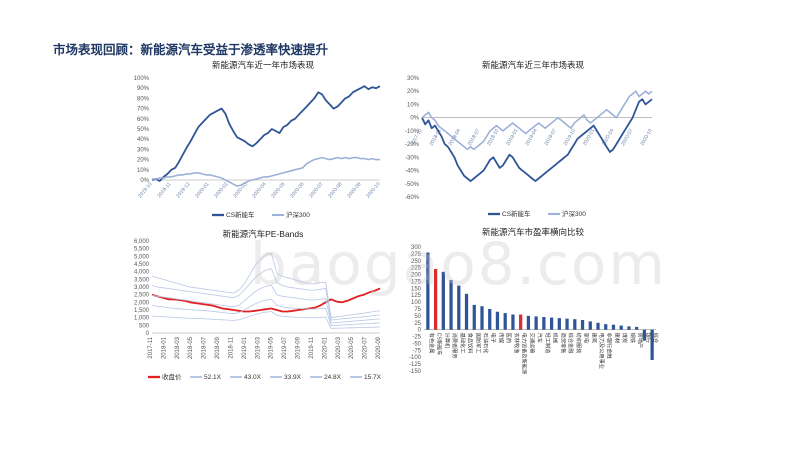 The width and height of the screenshot is (800, 450). I want to click on category-label: 电力及公用事业, so click(602, 351).